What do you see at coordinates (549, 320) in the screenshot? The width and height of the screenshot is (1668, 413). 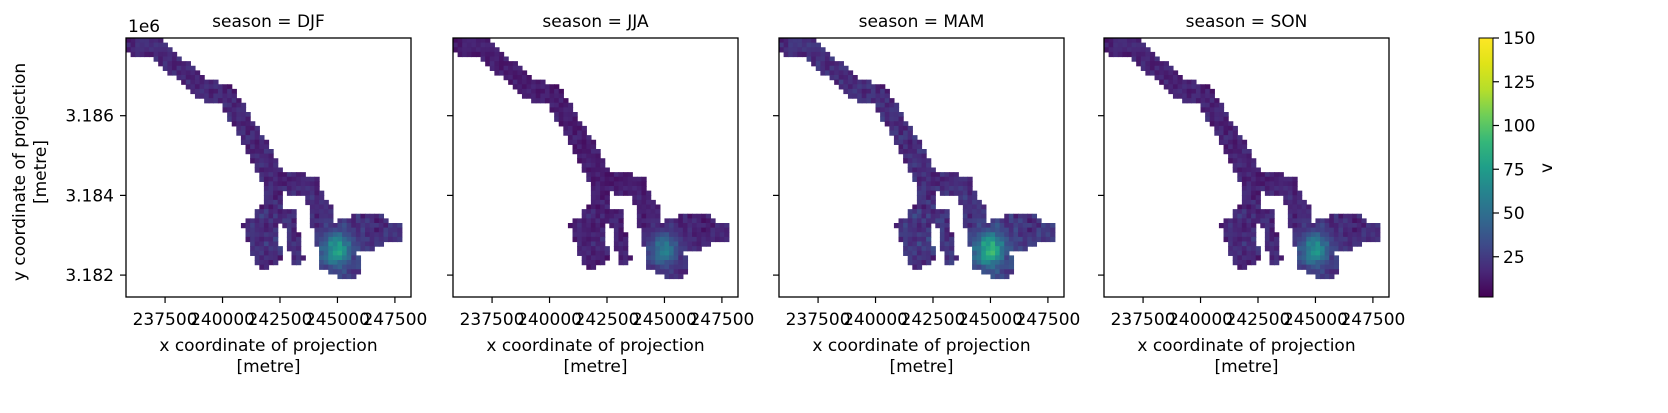 I see `x-tick-label: 240000` at bounding box center [549, 320].